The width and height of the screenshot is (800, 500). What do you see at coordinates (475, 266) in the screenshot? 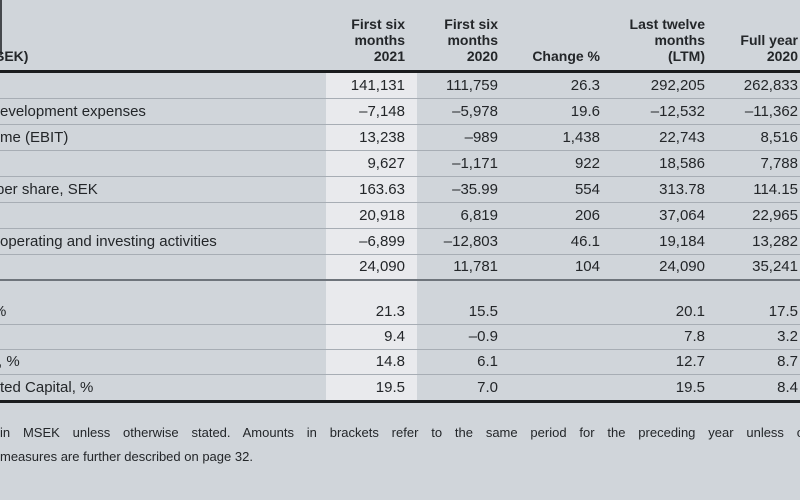
I see `cell-first-six-2020: 11,781` at bounding box center [475, 266].